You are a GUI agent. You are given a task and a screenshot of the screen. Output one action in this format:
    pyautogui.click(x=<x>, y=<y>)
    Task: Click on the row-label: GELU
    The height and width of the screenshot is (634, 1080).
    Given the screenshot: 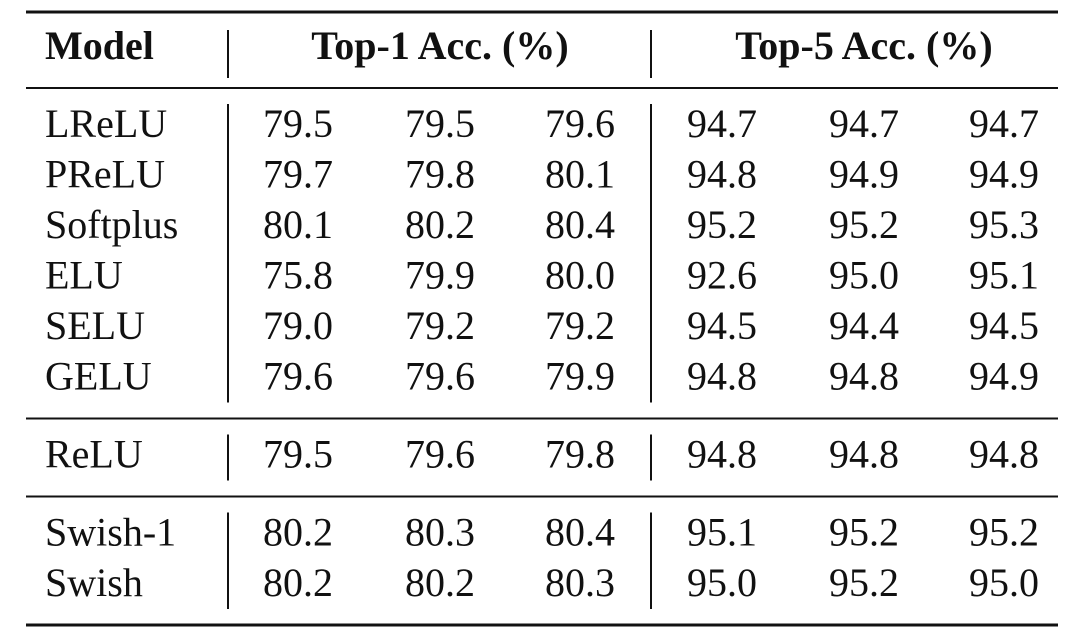 What is the action you would take?
    pyautogui.click(x=98, y=376)
    